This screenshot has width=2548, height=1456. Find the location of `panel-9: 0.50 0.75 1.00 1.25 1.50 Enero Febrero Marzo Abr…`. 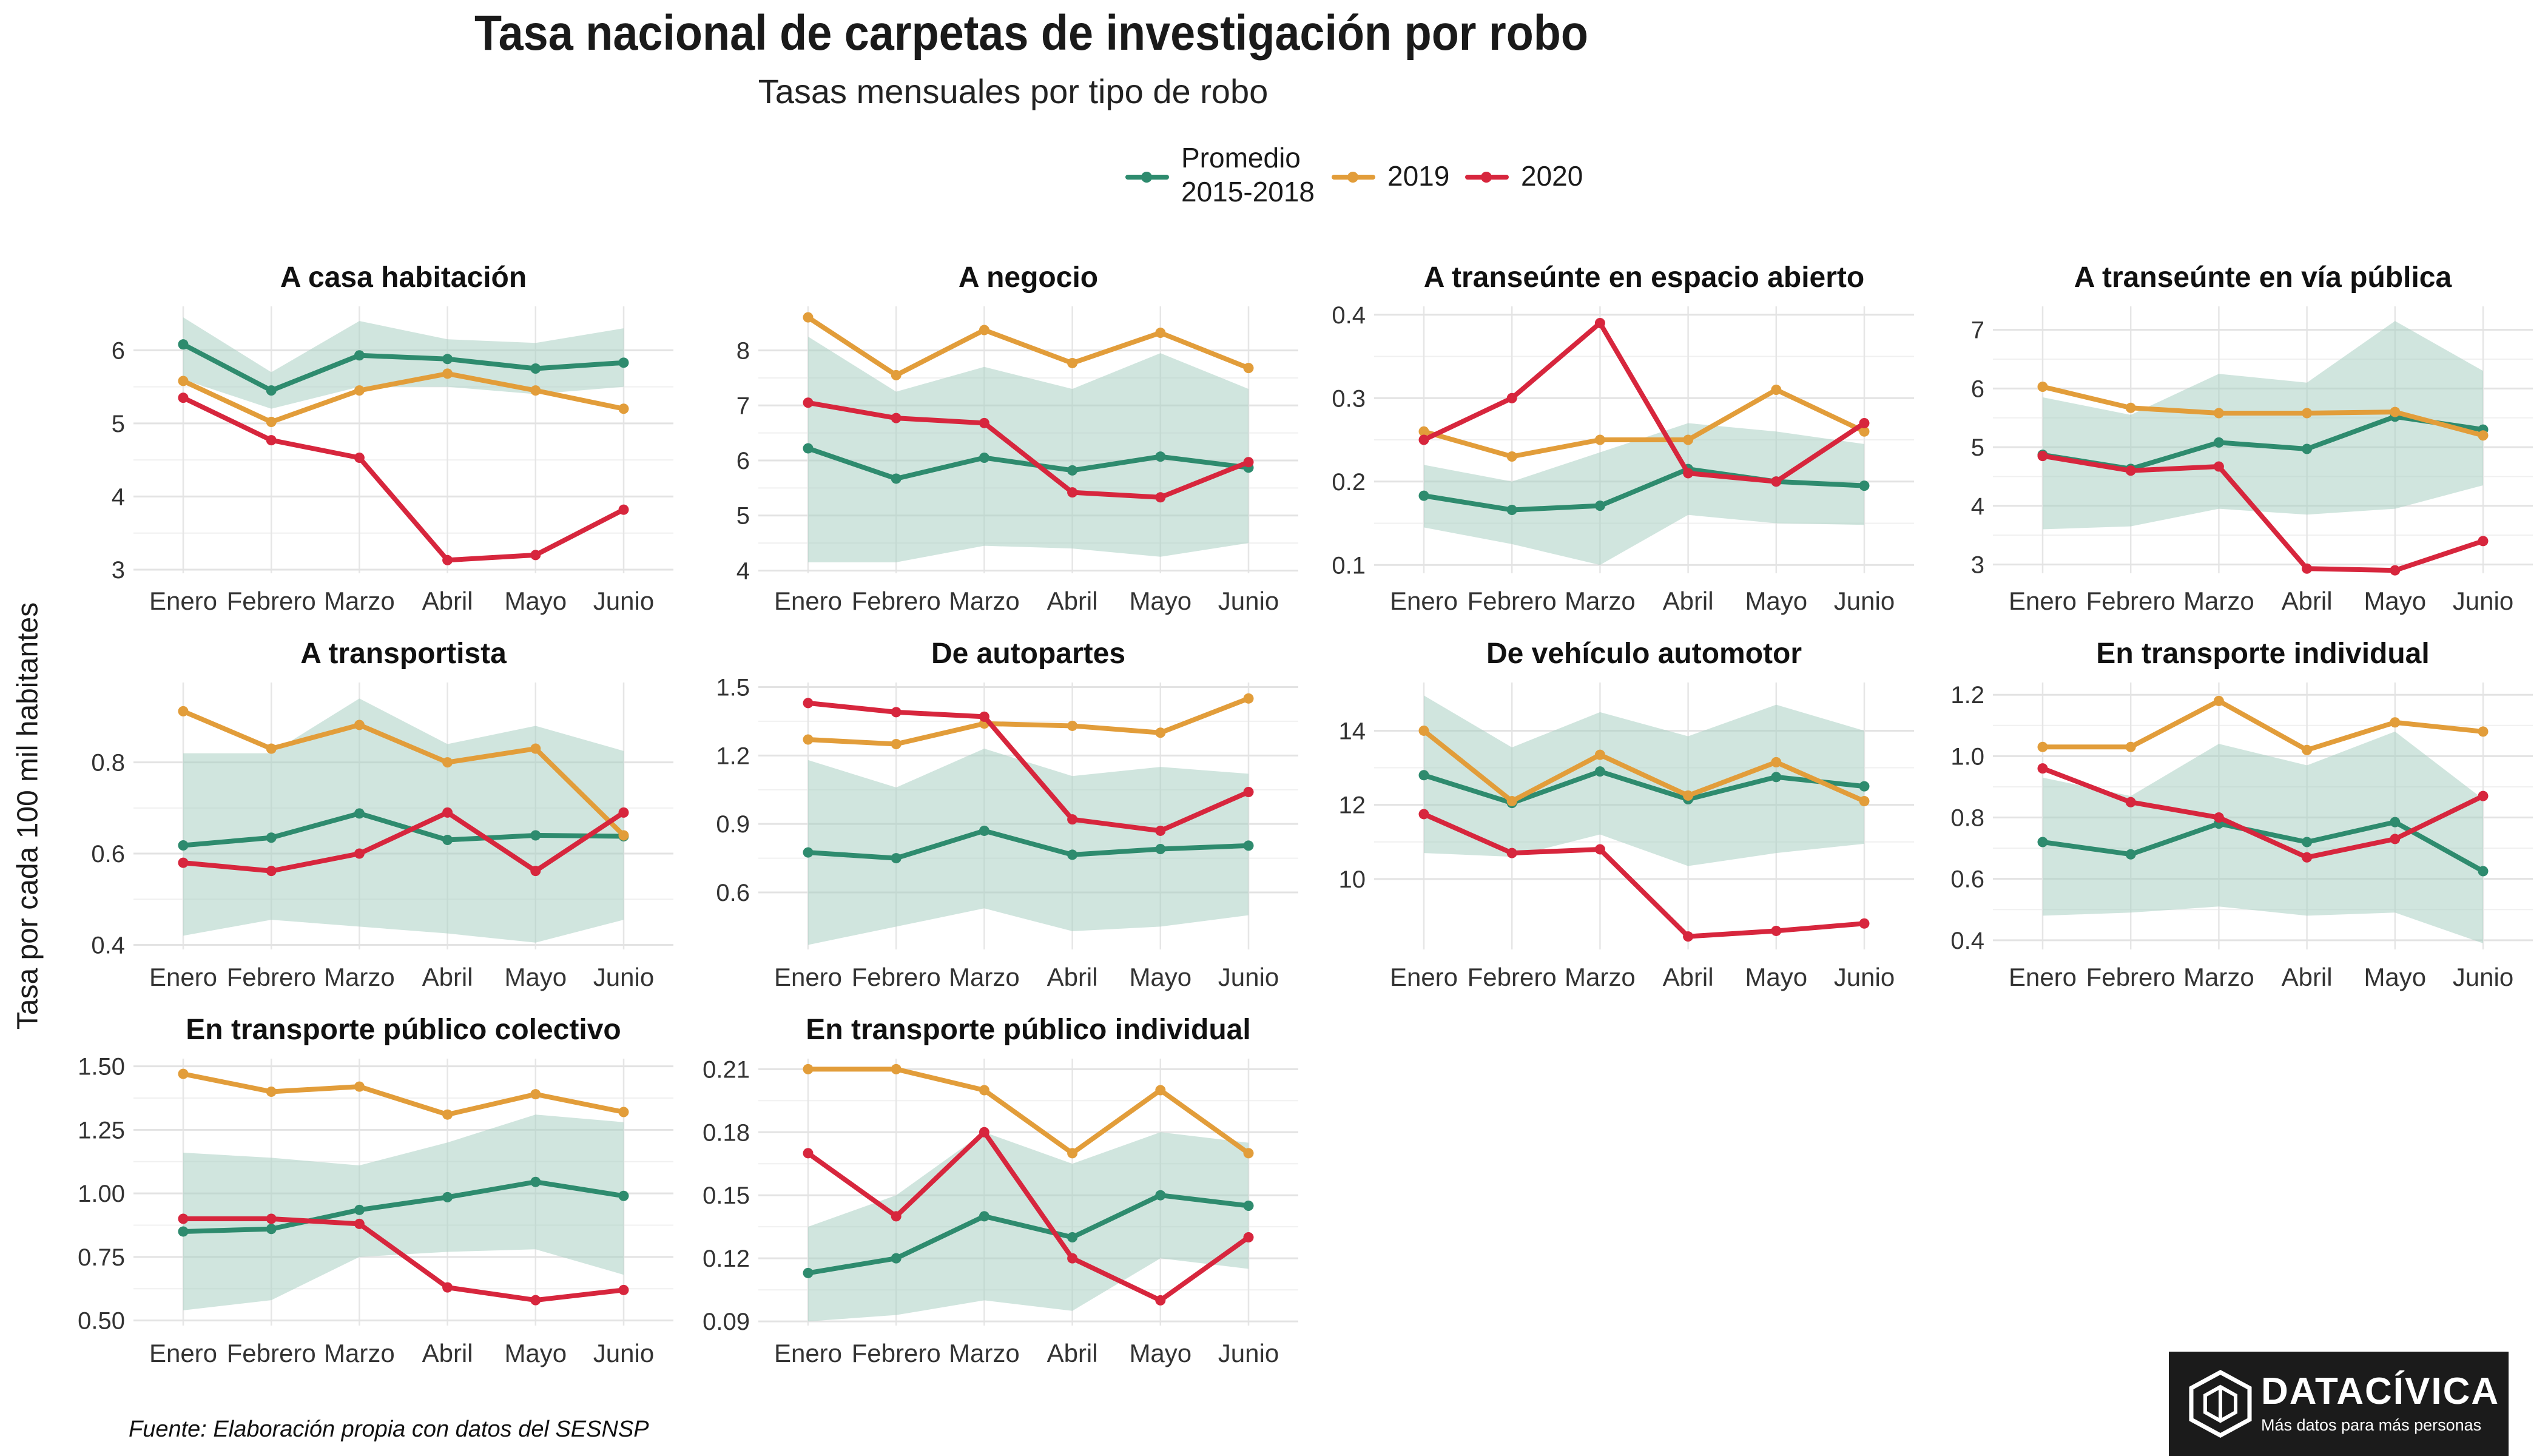

panel-9: 0.50 0.75 1.00 1.25 1.50 Enero Febrero Marzo Abr… is located at coordinates (375, 1190).